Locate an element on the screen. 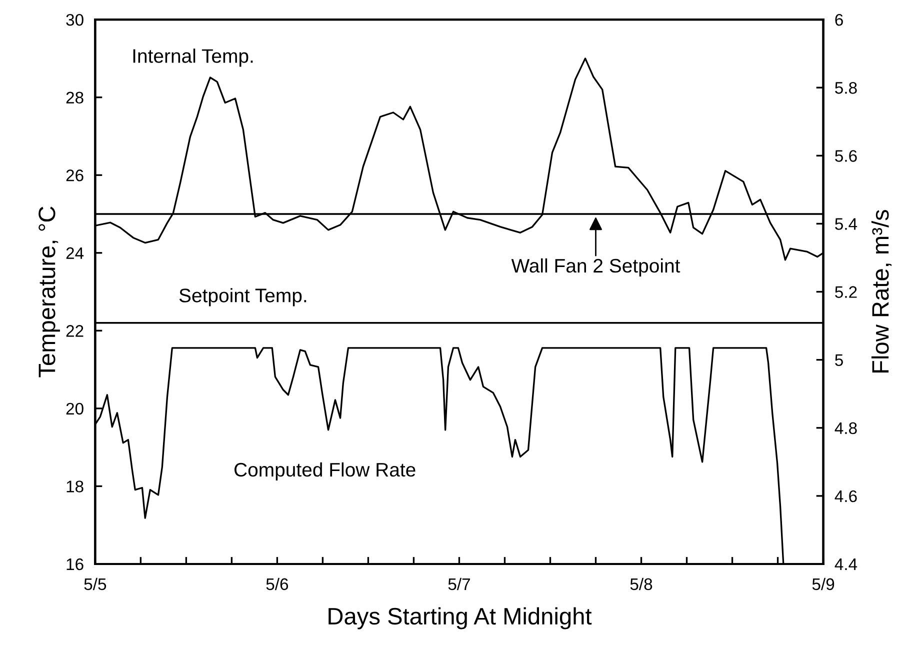 The width and height of the screenshot is (924, 652). y-tick-label: 26 is located at coordinates (75, 176).